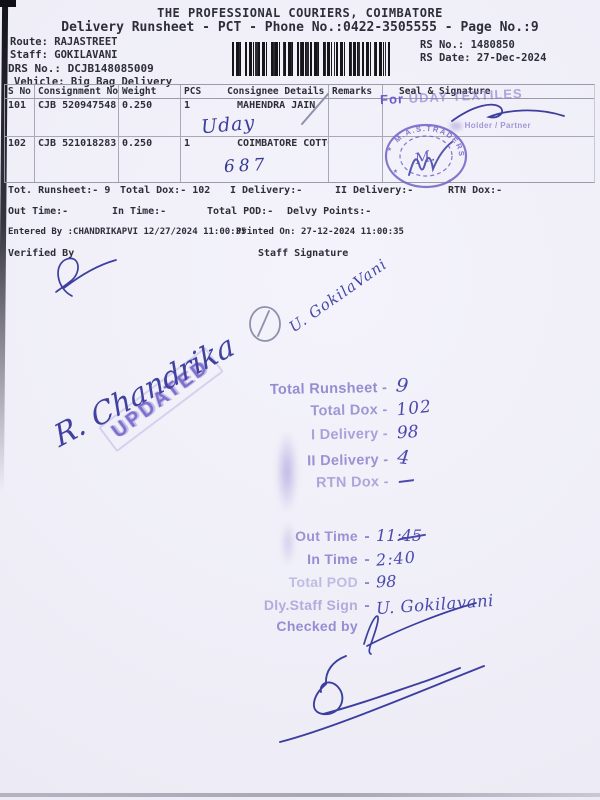 Image resolution: width=600 pixels, height=800 pixels. Describe the element at coordinates (266, 190) in the screenshot. I see `i-delivery-text: I Delivery:-` at that location.